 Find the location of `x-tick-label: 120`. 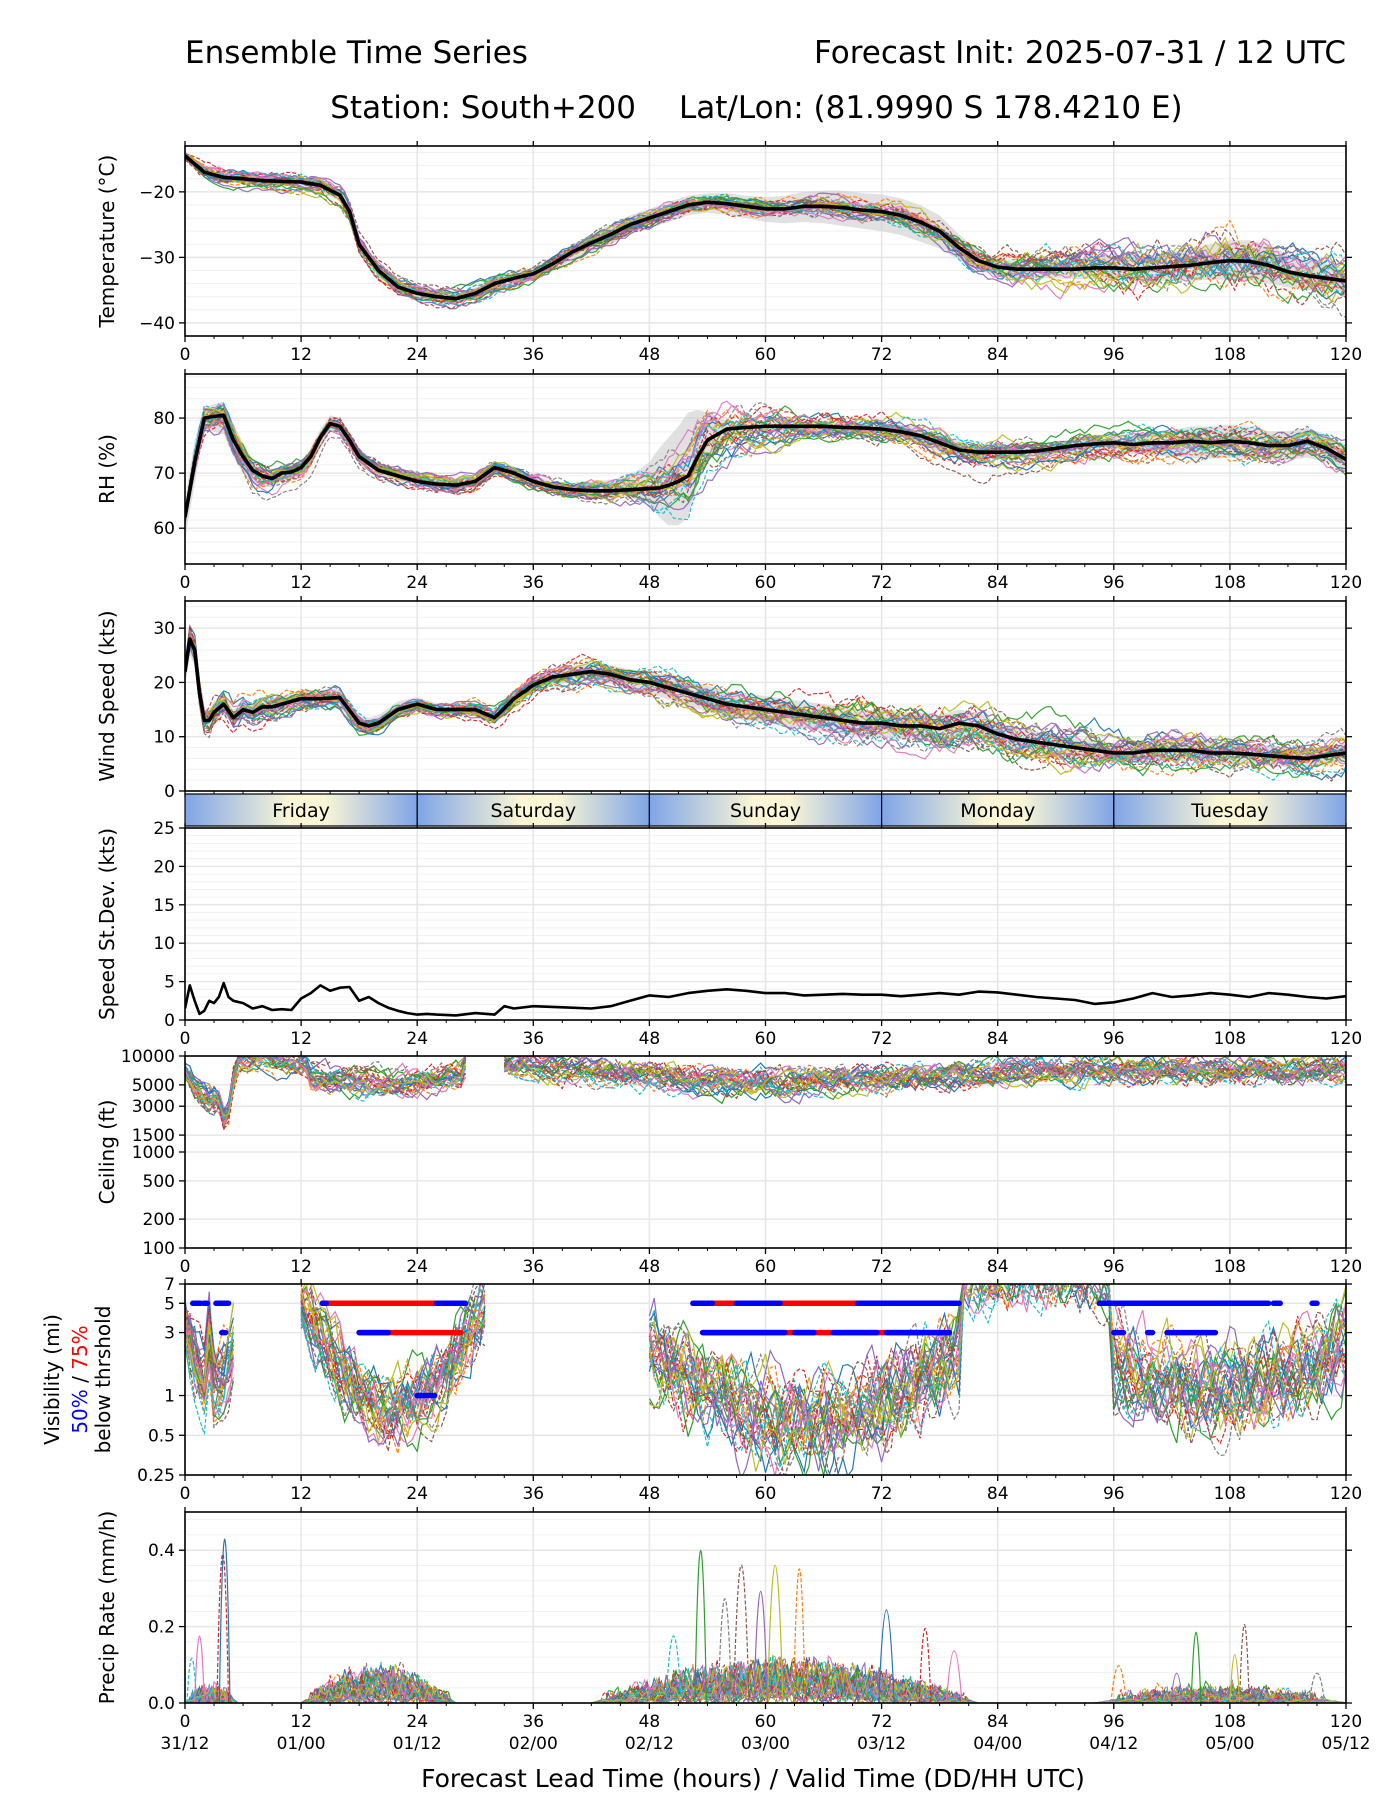

x-tick-label: 120 is located at coordinates (1346, 1494).